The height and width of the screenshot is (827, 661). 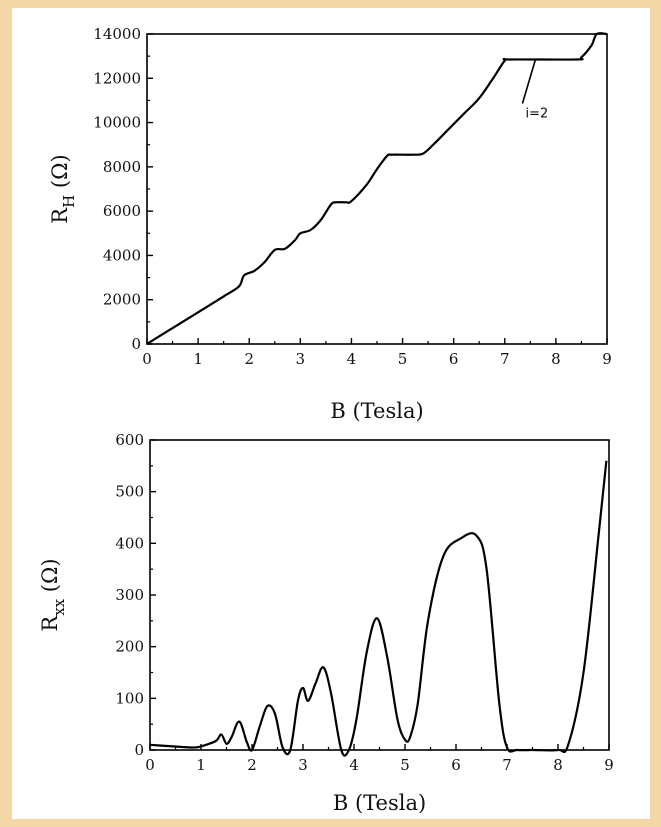 What do you see at coordinates (122, 211) in the screenshot?
I see `y-tick-label: 6000` at bounding box center [122, 211].